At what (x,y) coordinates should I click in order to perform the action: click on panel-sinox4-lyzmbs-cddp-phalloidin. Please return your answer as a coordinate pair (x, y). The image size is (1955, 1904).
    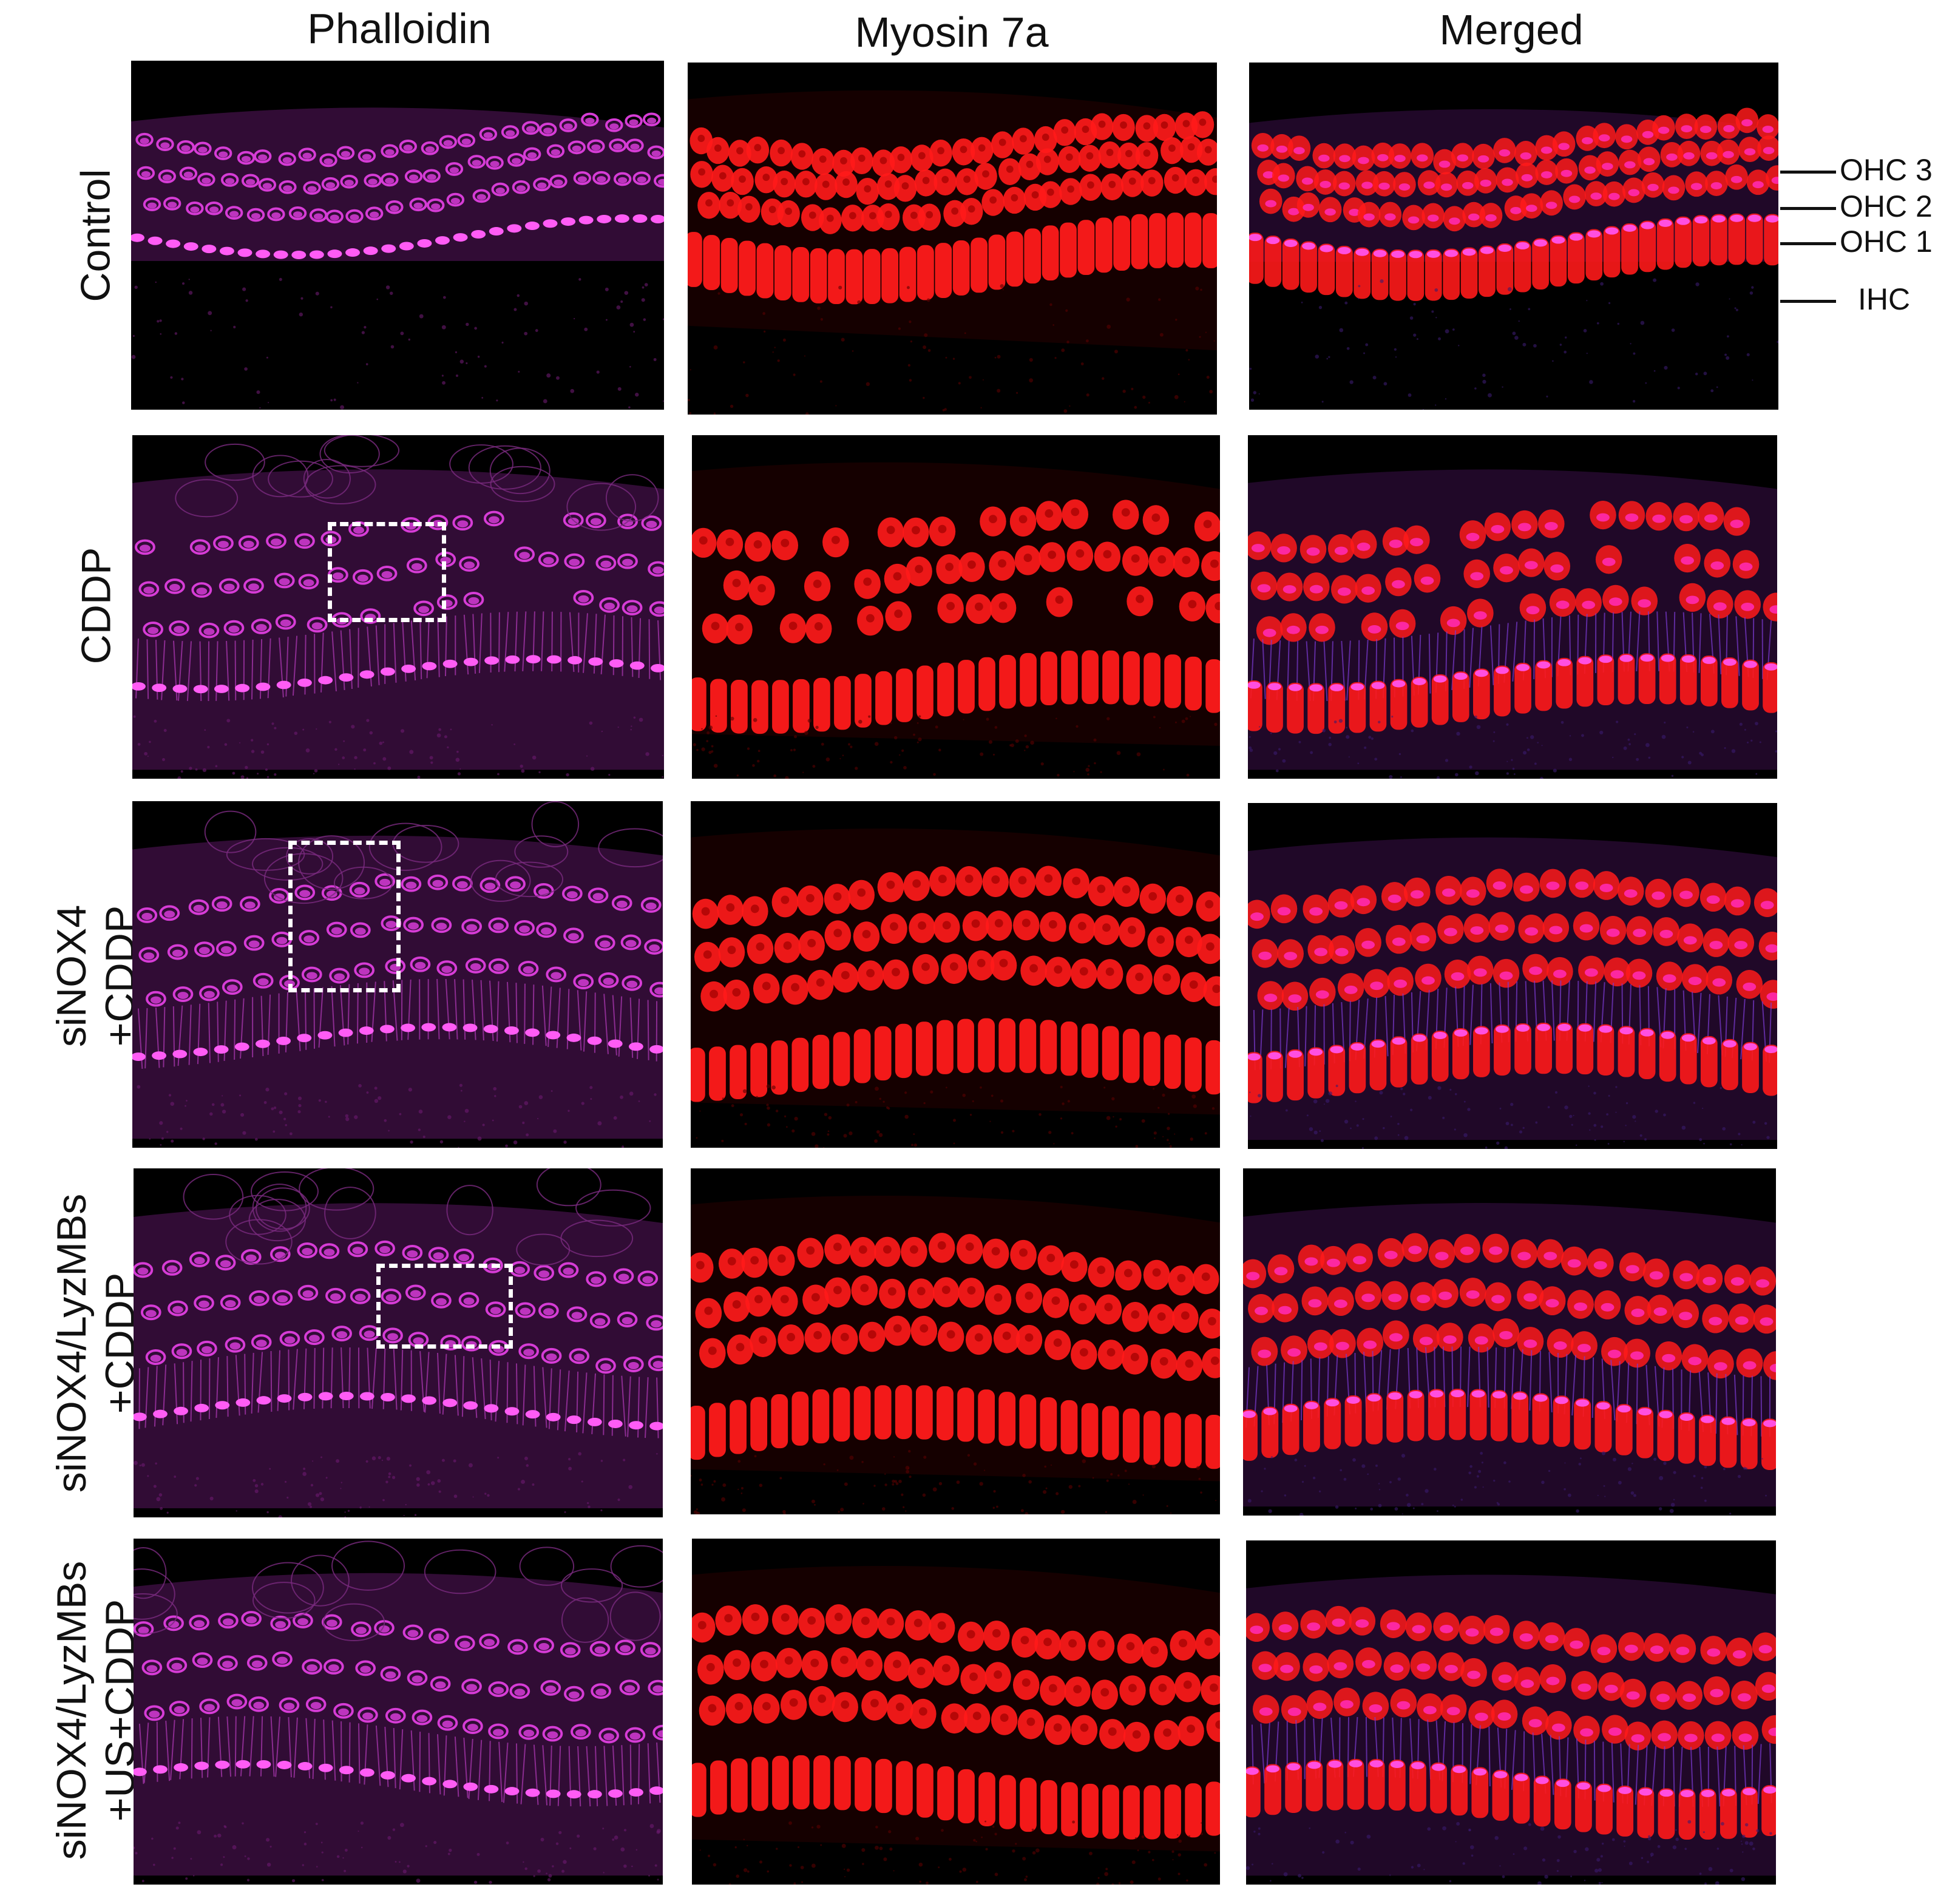
    Looking at the image, I should click on (398, 1342).